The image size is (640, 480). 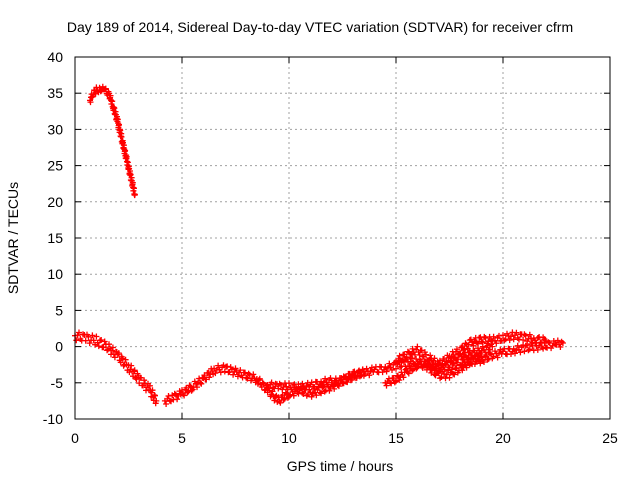 What do you see at coordinates (182, 438) in the screenshot?
I see `x-tick-label: 5` at bounding box center [182, 438].